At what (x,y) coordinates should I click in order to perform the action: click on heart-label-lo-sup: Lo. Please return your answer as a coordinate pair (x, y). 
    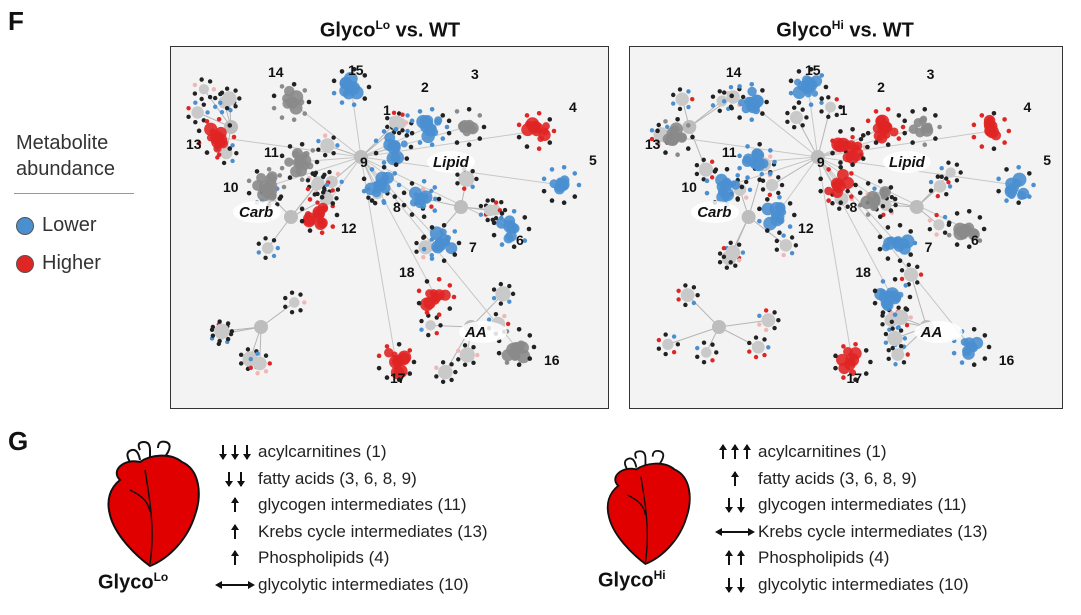
    Looking at the image, I should click on (161, 577).